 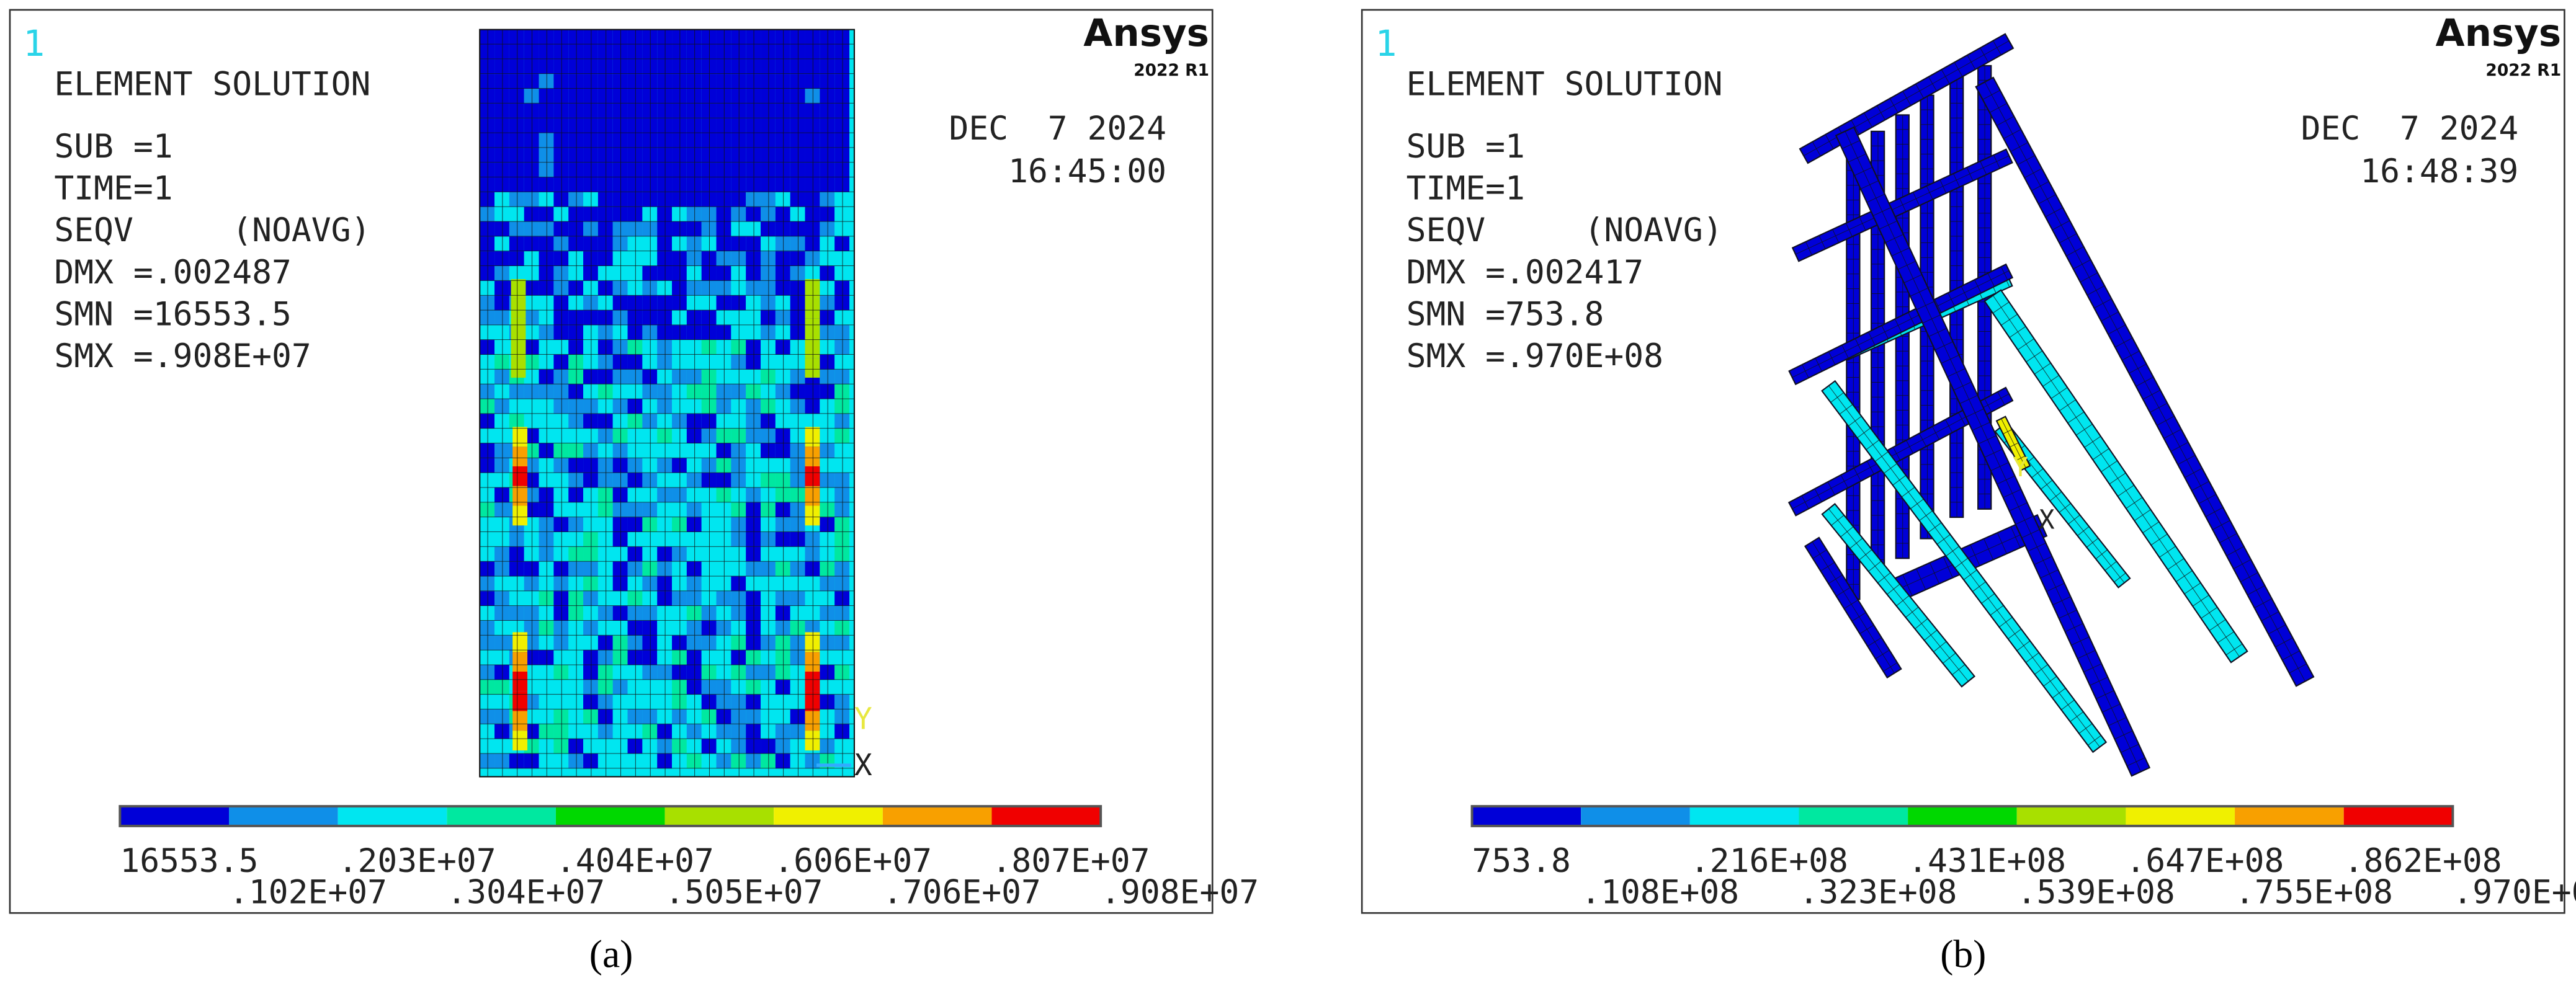 I want to click on legend-label: .970E+08, so click(x=2514, y=892).